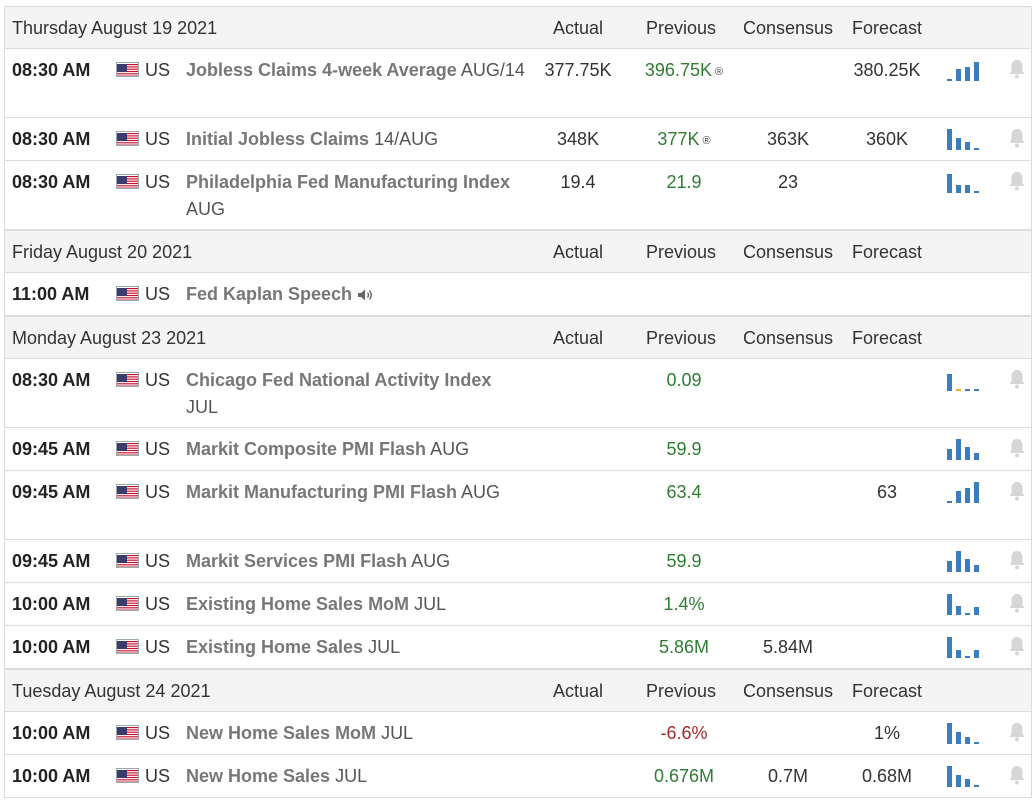  I want to click on event-name-link: Existing Home Sales MoM, so click(298, 604).